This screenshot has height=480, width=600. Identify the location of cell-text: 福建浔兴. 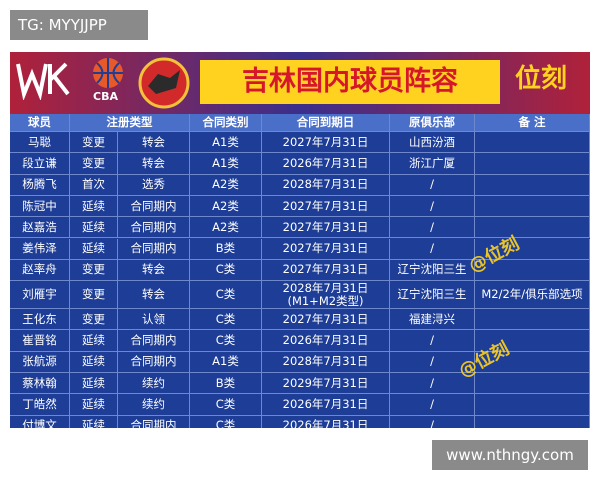
(432, 318).